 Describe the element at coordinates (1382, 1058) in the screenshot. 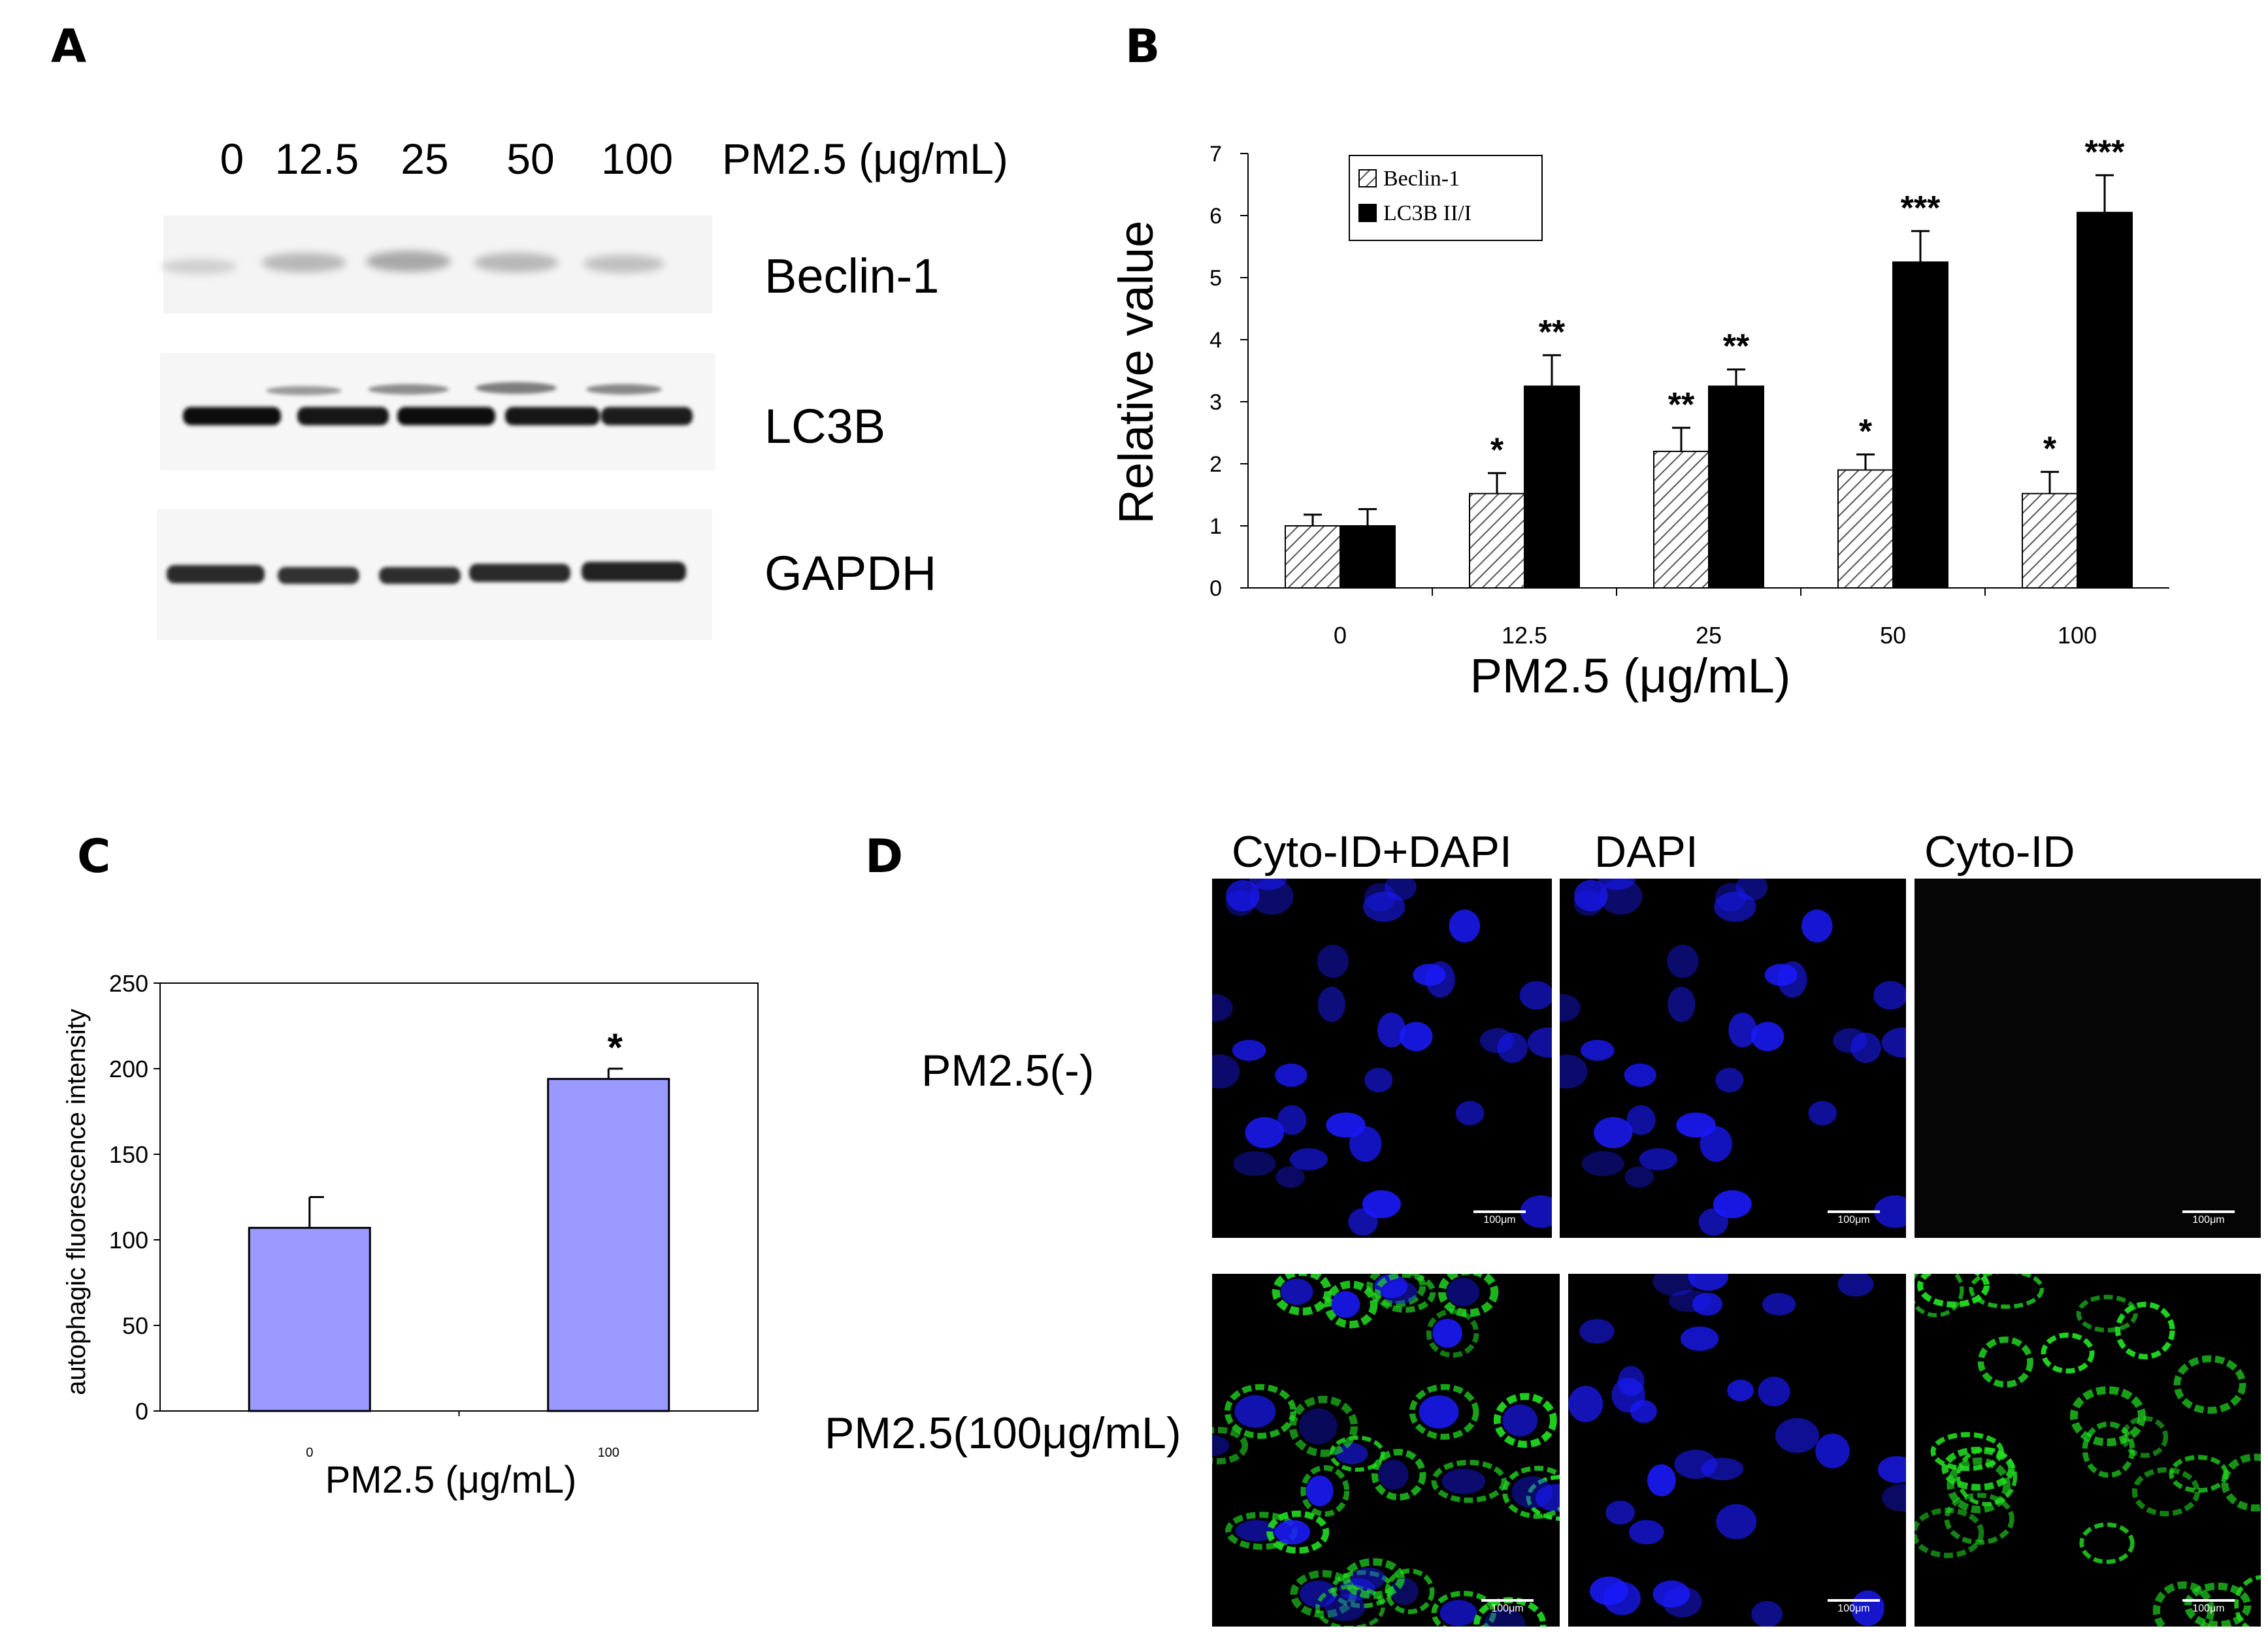

I see `micro-image-content` at that location.